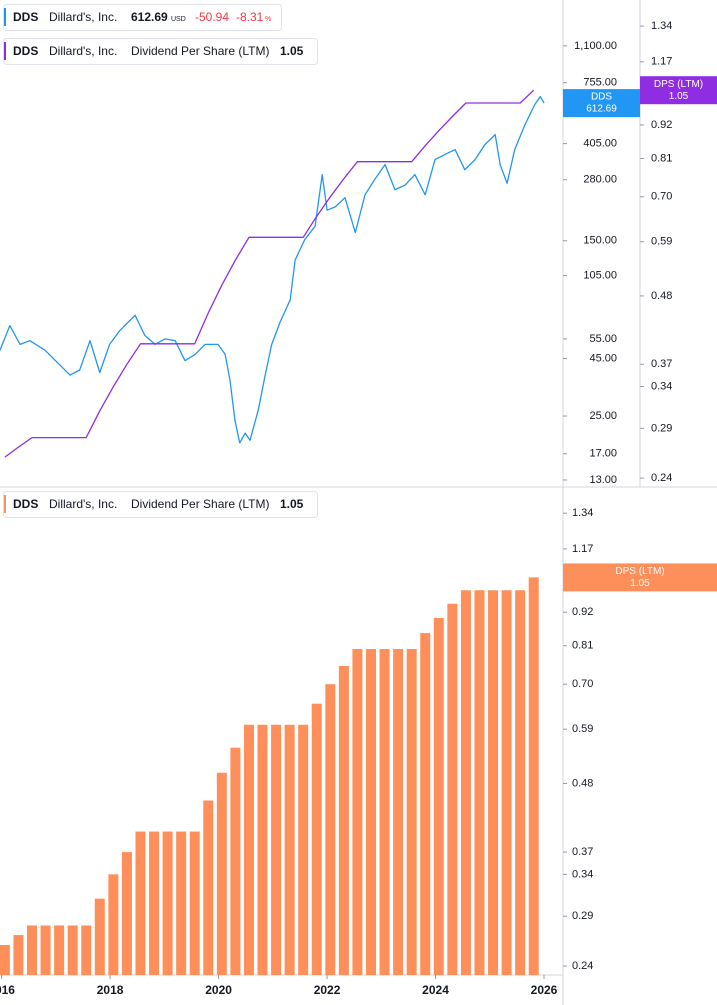  I want to click on x-tick-label: 2018, so click(110, 990).